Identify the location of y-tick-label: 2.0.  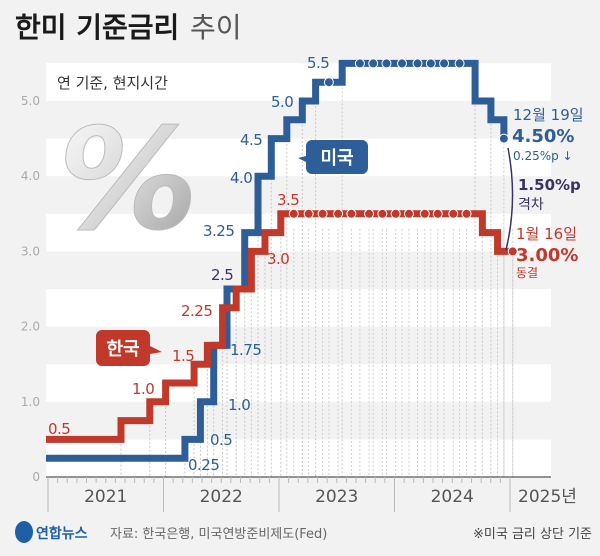
(30, 327).